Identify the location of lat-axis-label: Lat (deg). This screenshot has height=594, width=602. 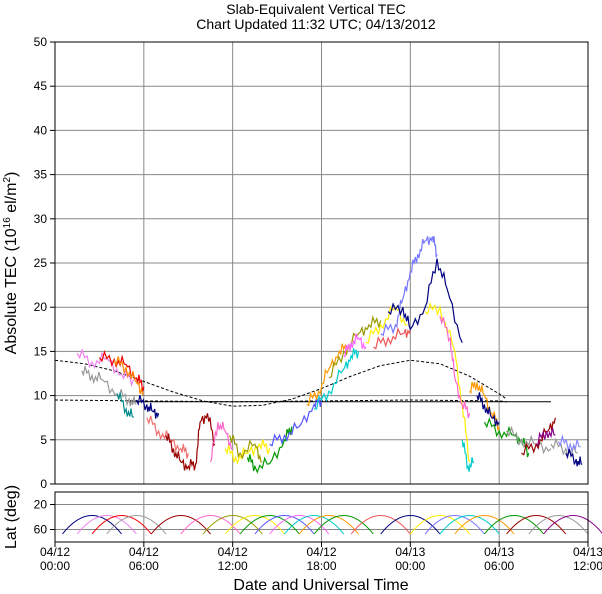
(11, 517).